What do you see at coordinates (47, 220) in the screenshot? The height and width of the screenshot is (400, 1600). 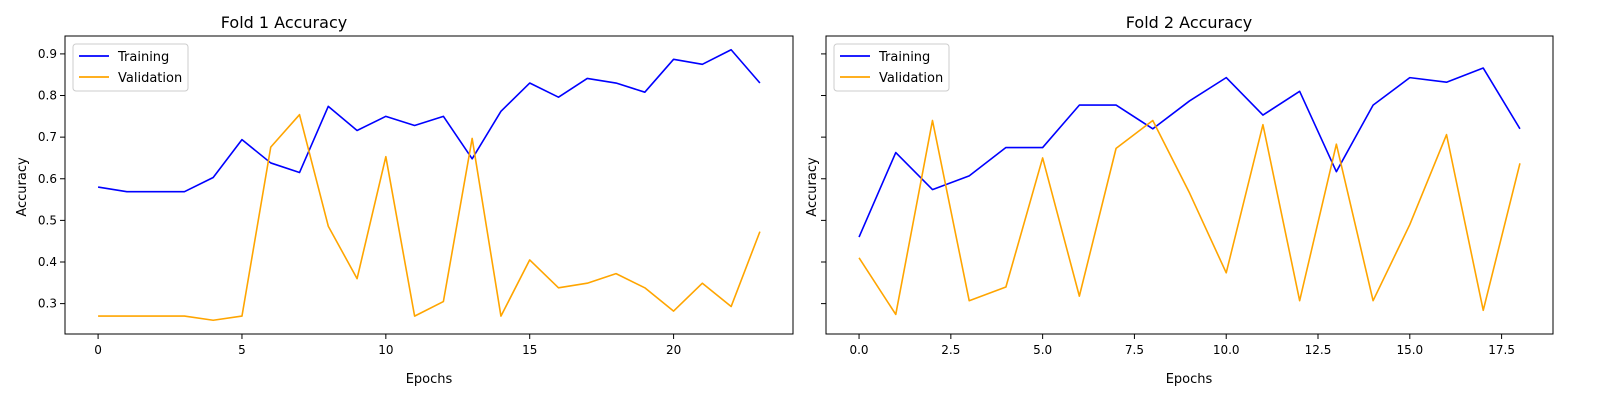 I see `y-tick-label: 0.5` at bounding box center [47, 220].